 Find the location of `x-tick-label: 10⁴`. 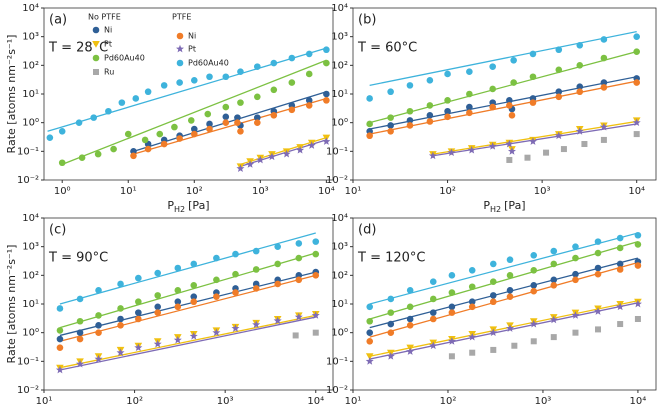

x-tick-label: 10⁴ is located at coordinates (638, 401).